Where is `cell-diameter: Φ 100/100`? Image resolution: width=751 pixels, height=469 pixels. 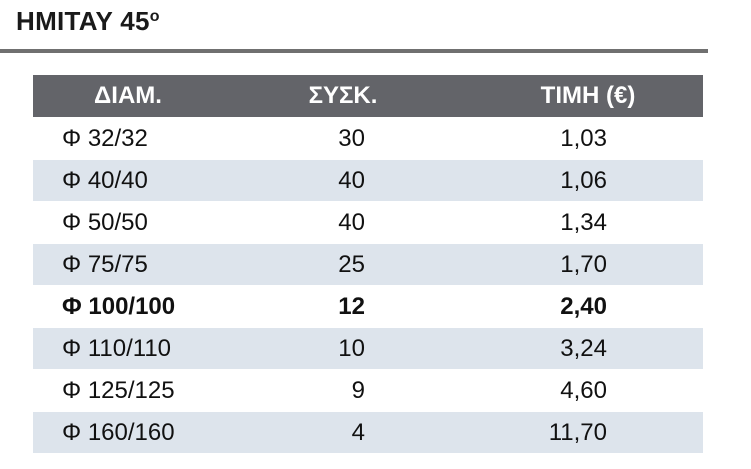
cell-diameter: Φ 100/100 is located at coordinates (143, 306).